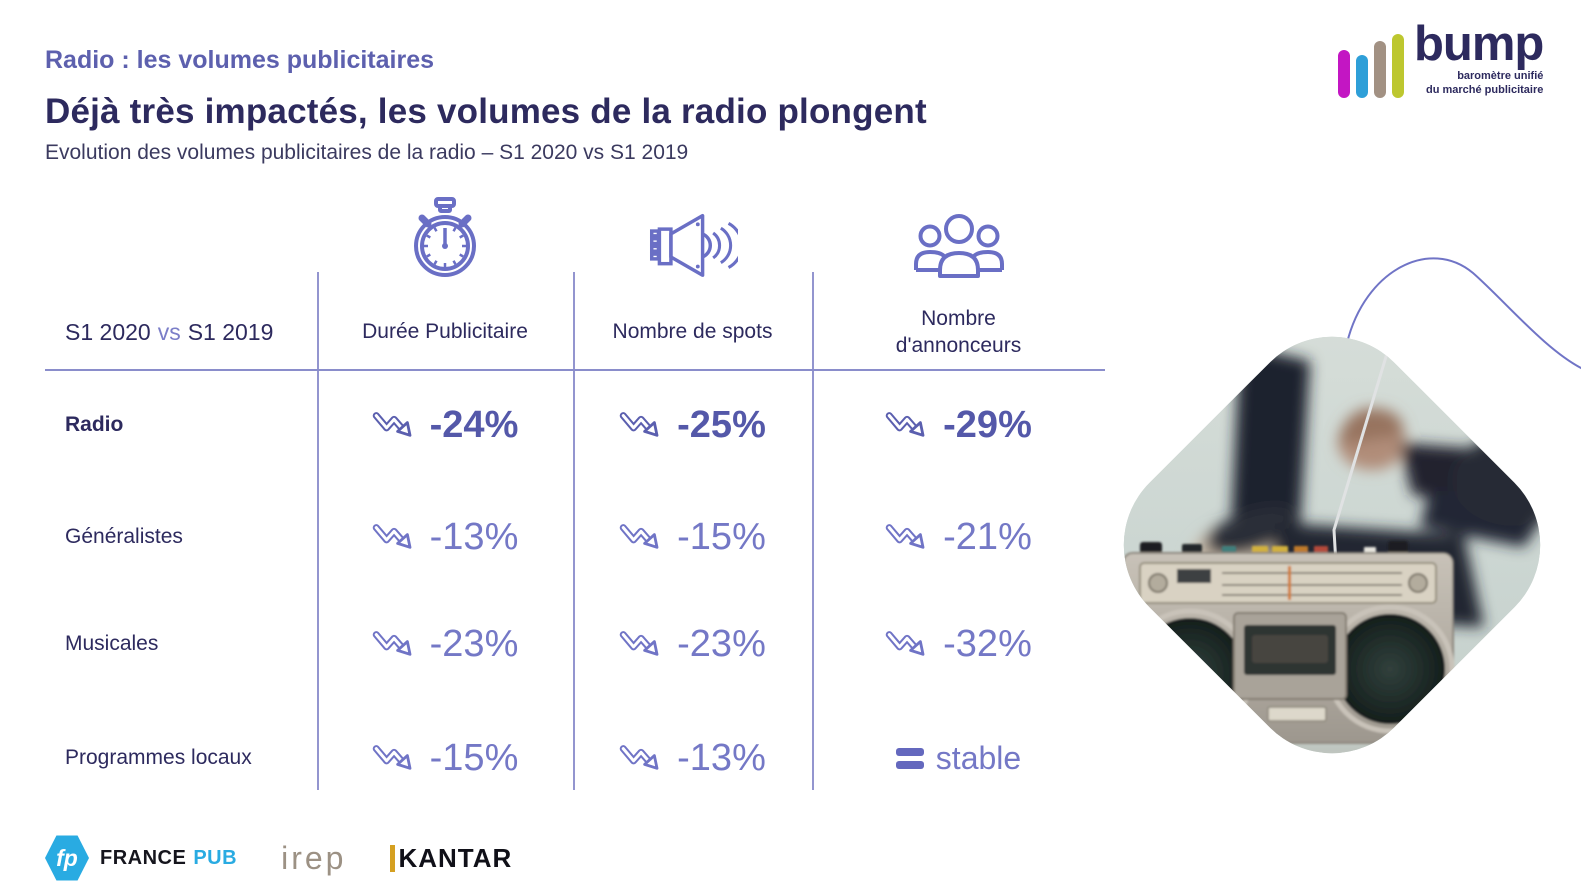  Describe the element at coordinates (958, 245) in the screenshot. I see `people-icon` at that location.